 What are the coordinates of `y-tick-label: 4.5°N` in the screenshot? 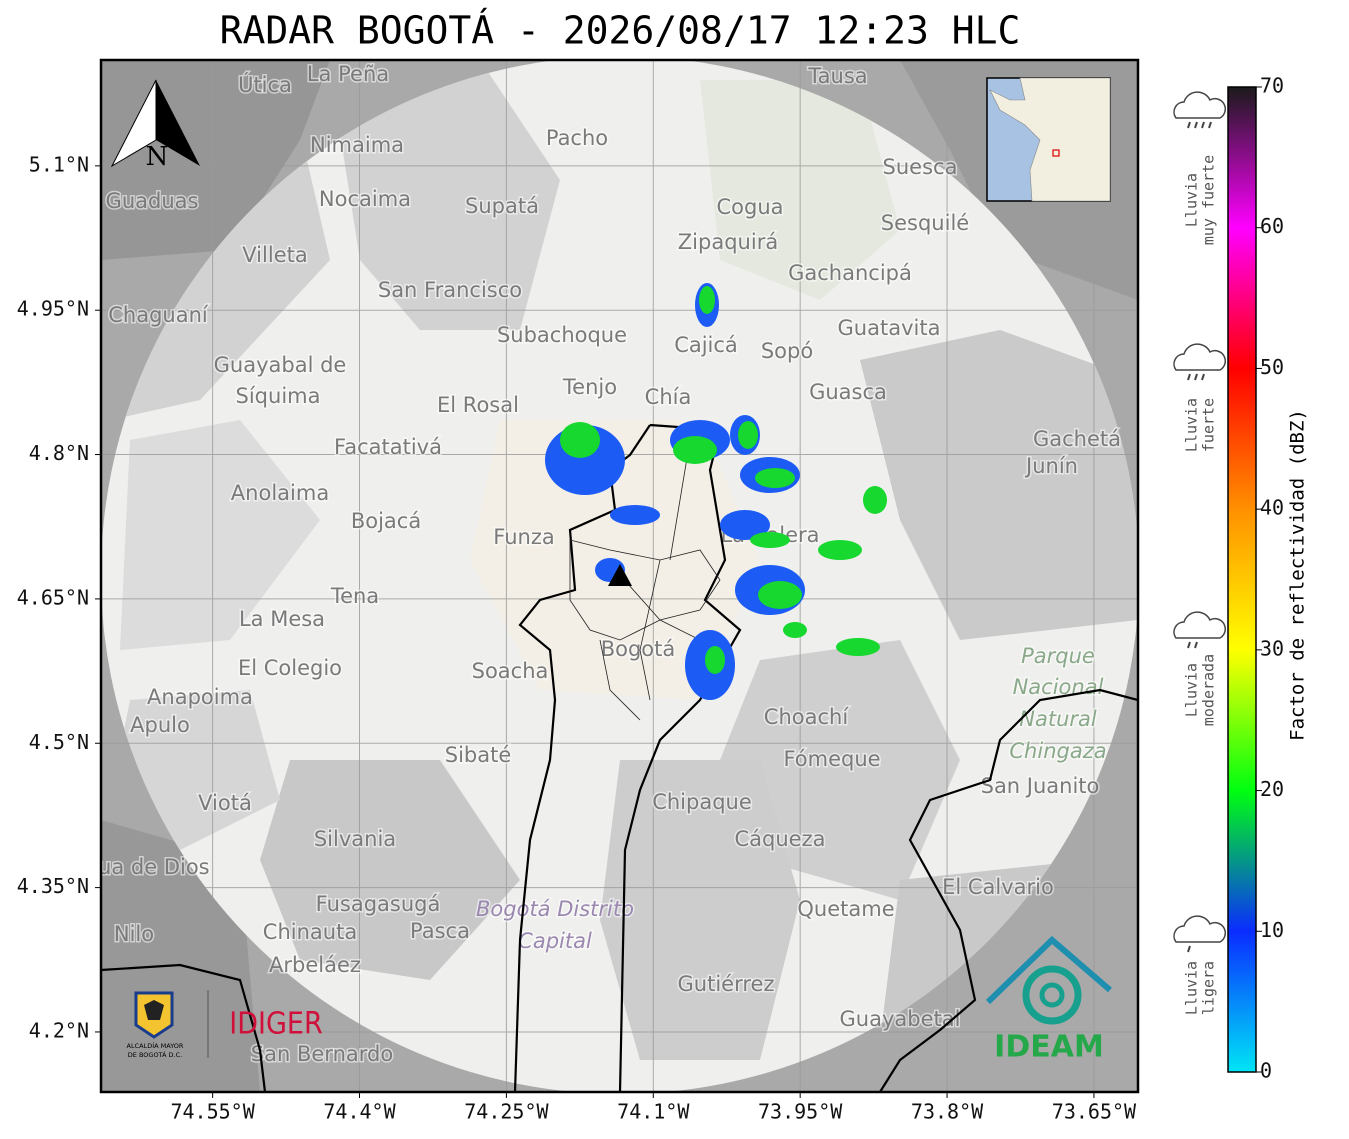 It's located at (59, 742).